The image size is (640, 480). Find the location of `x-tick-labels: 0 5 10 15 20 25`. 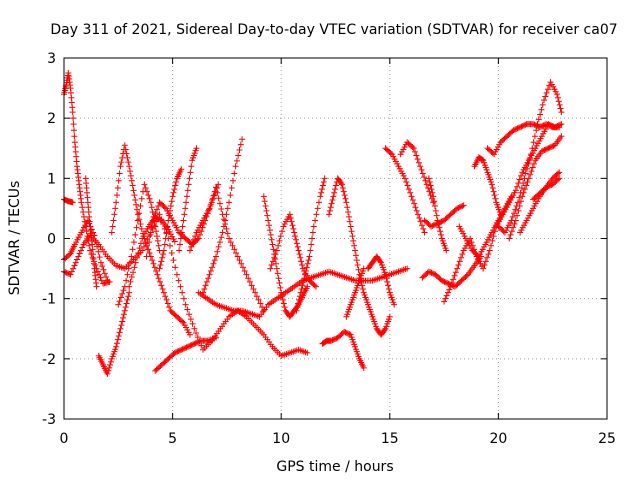

x-tick-labels: 0 5 10 15 20 25 is located at coordinates (338, 439).